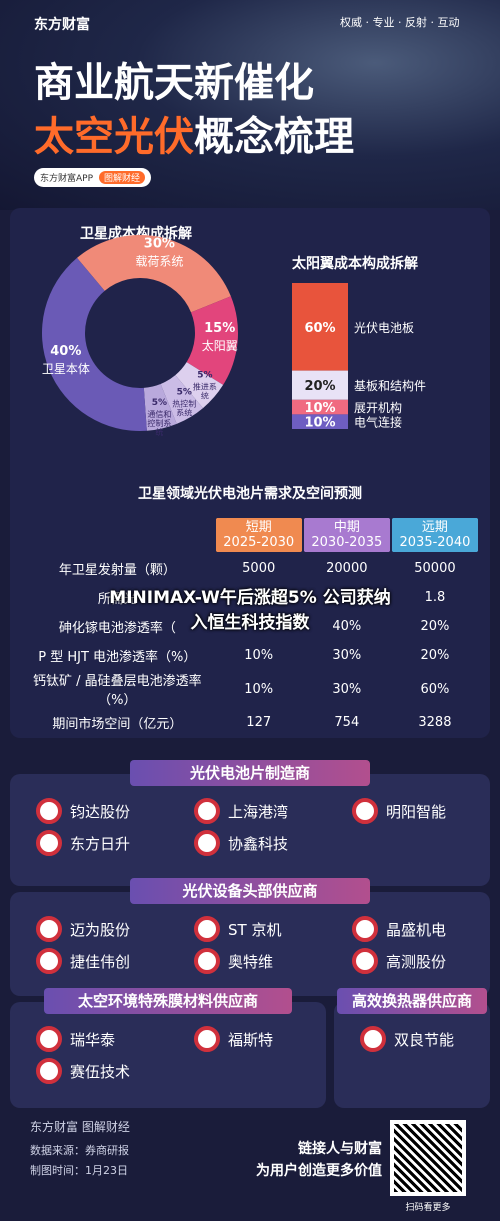 The image size is (500, 1221). I want to click on table-cell: 5000, so click(259, 568).